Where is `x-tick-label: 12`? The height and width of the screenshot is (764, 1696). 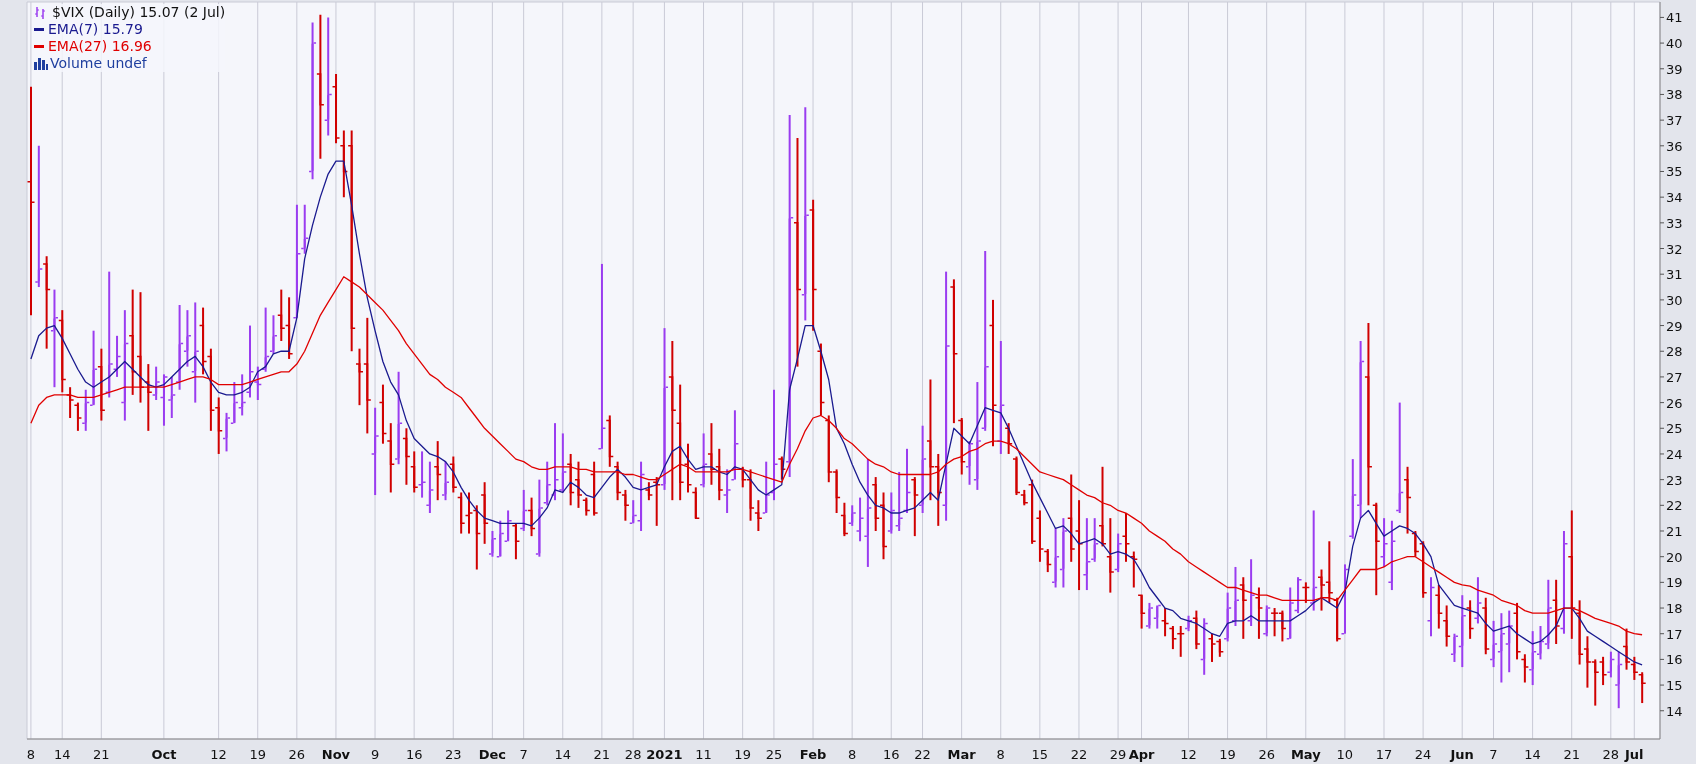
x-tick-label: 12 is located at coordinates (218, 754).